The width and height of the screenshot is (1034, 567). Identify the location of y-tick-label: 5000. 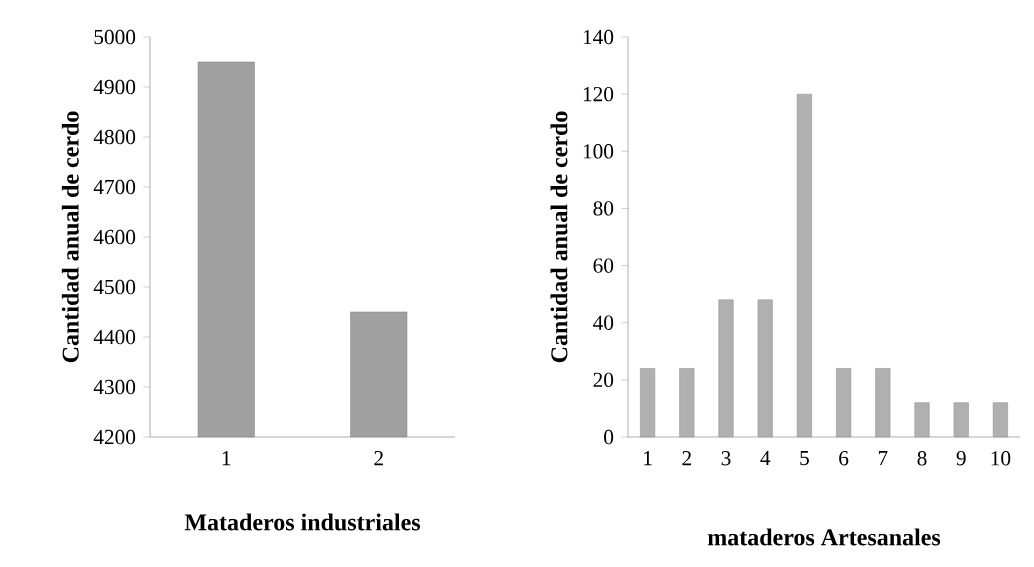
(115, 37).